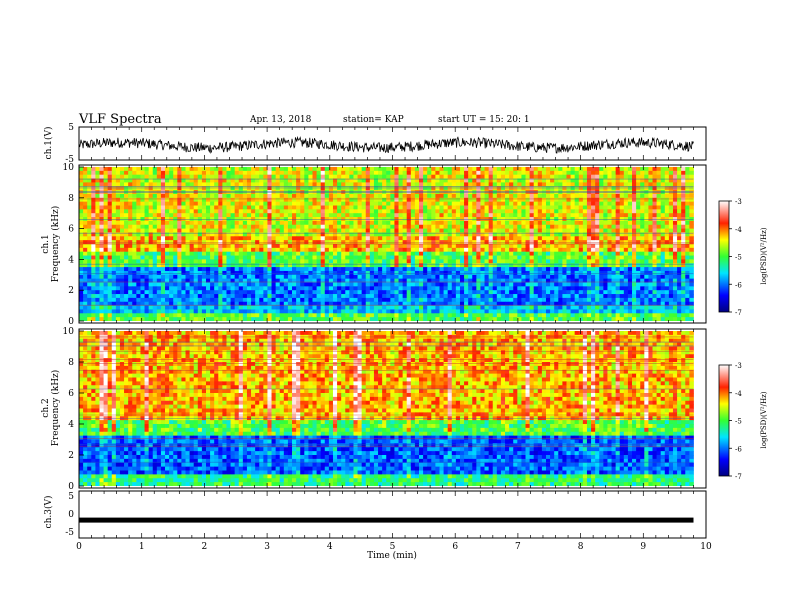  I want to click on ch1-colorbar-tick--5: -5, so click(738, 258).